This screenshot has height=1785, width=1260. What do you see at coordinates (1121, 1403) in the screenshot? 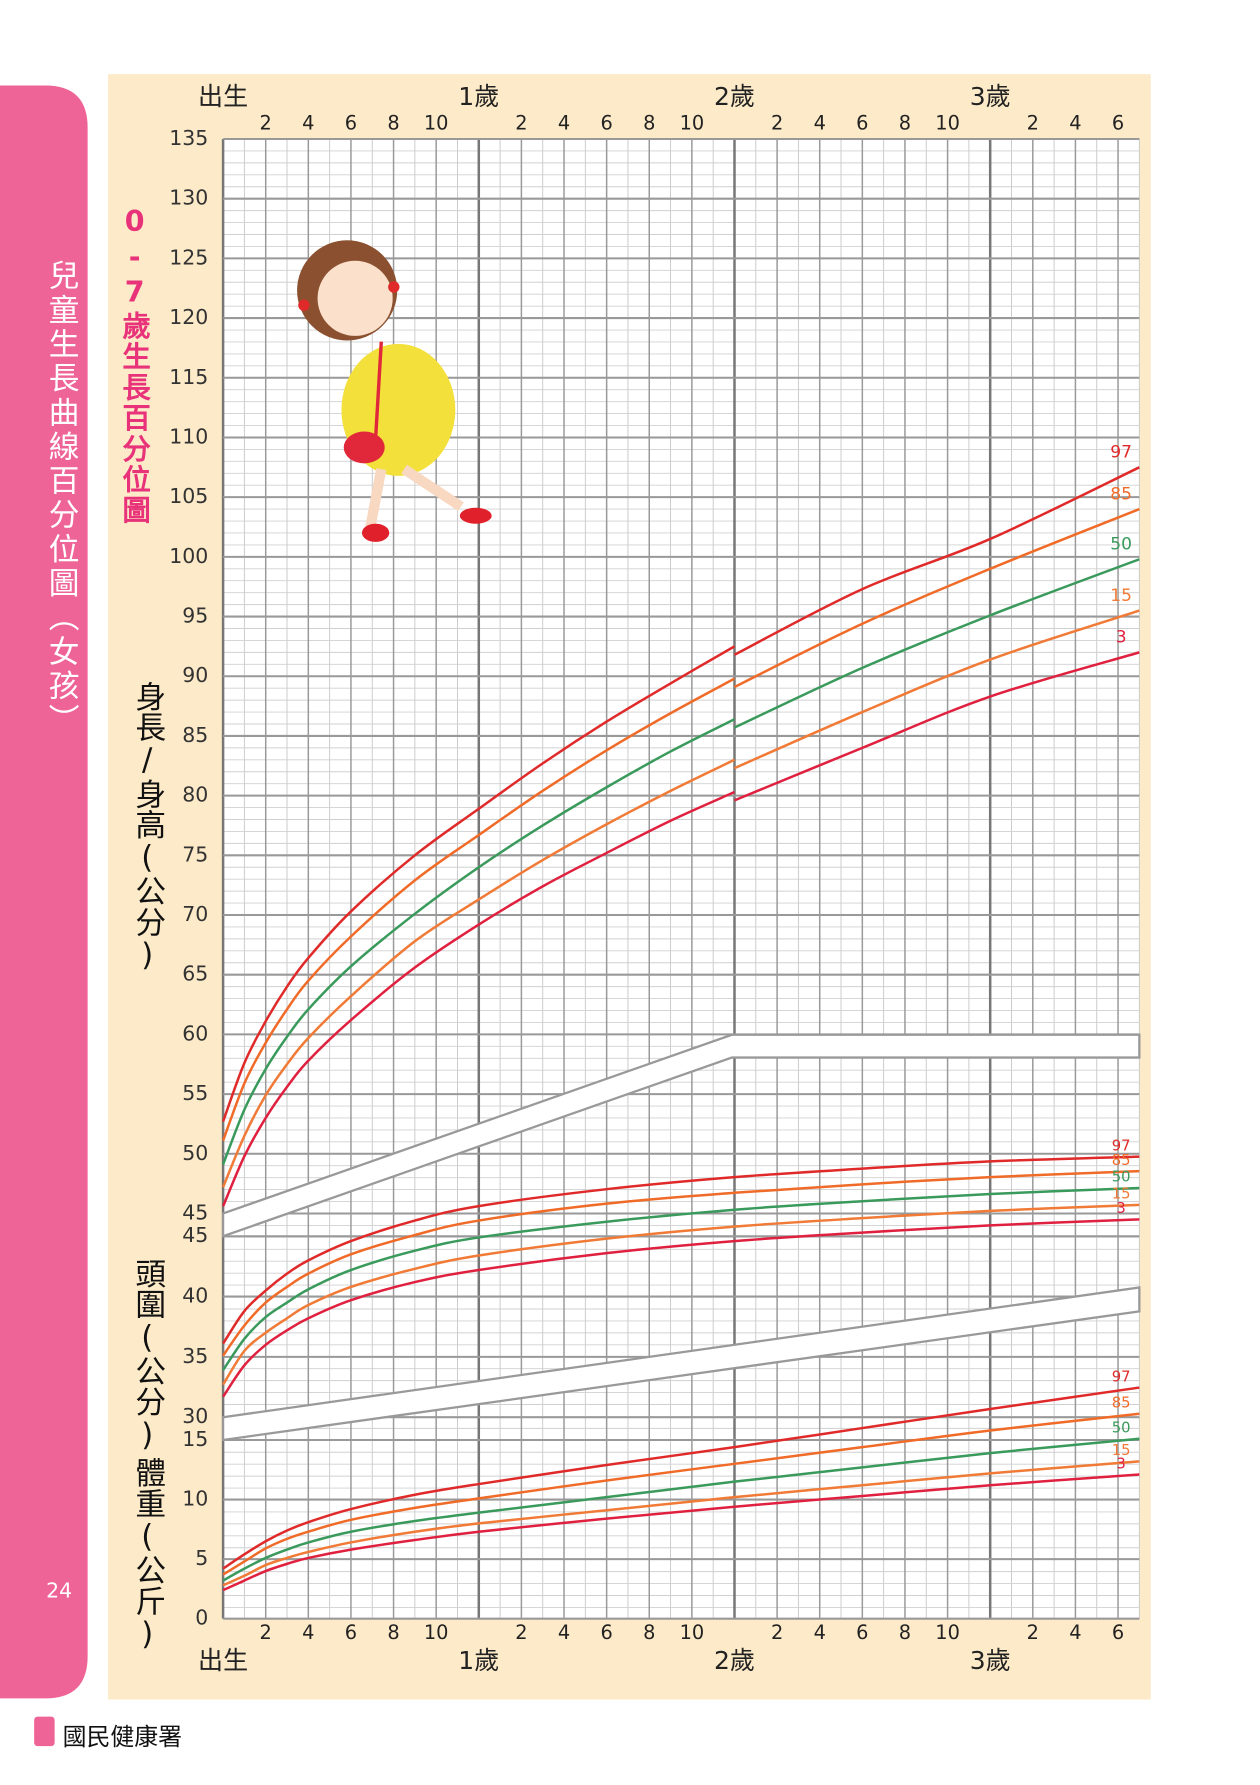
I see `legend-label: 85` at bounding box center [1121, 1403].